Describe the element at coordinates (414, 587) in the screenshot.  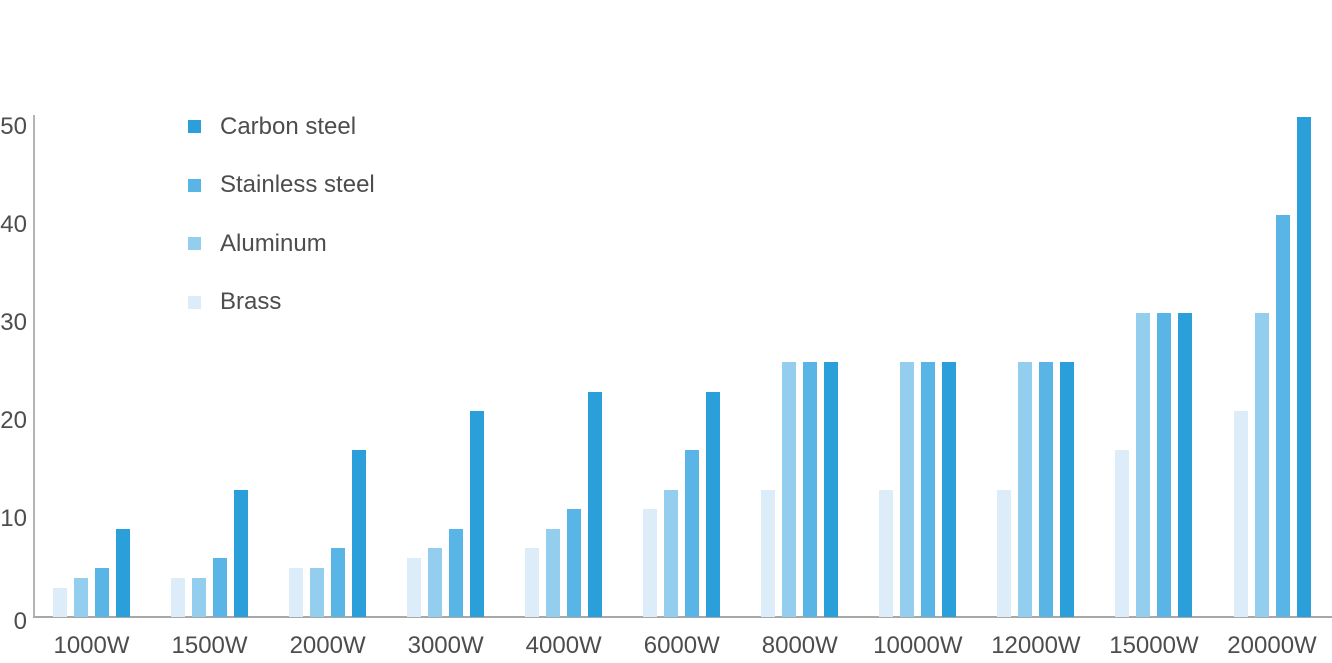
I see `bar-brass-3000w` at that location.